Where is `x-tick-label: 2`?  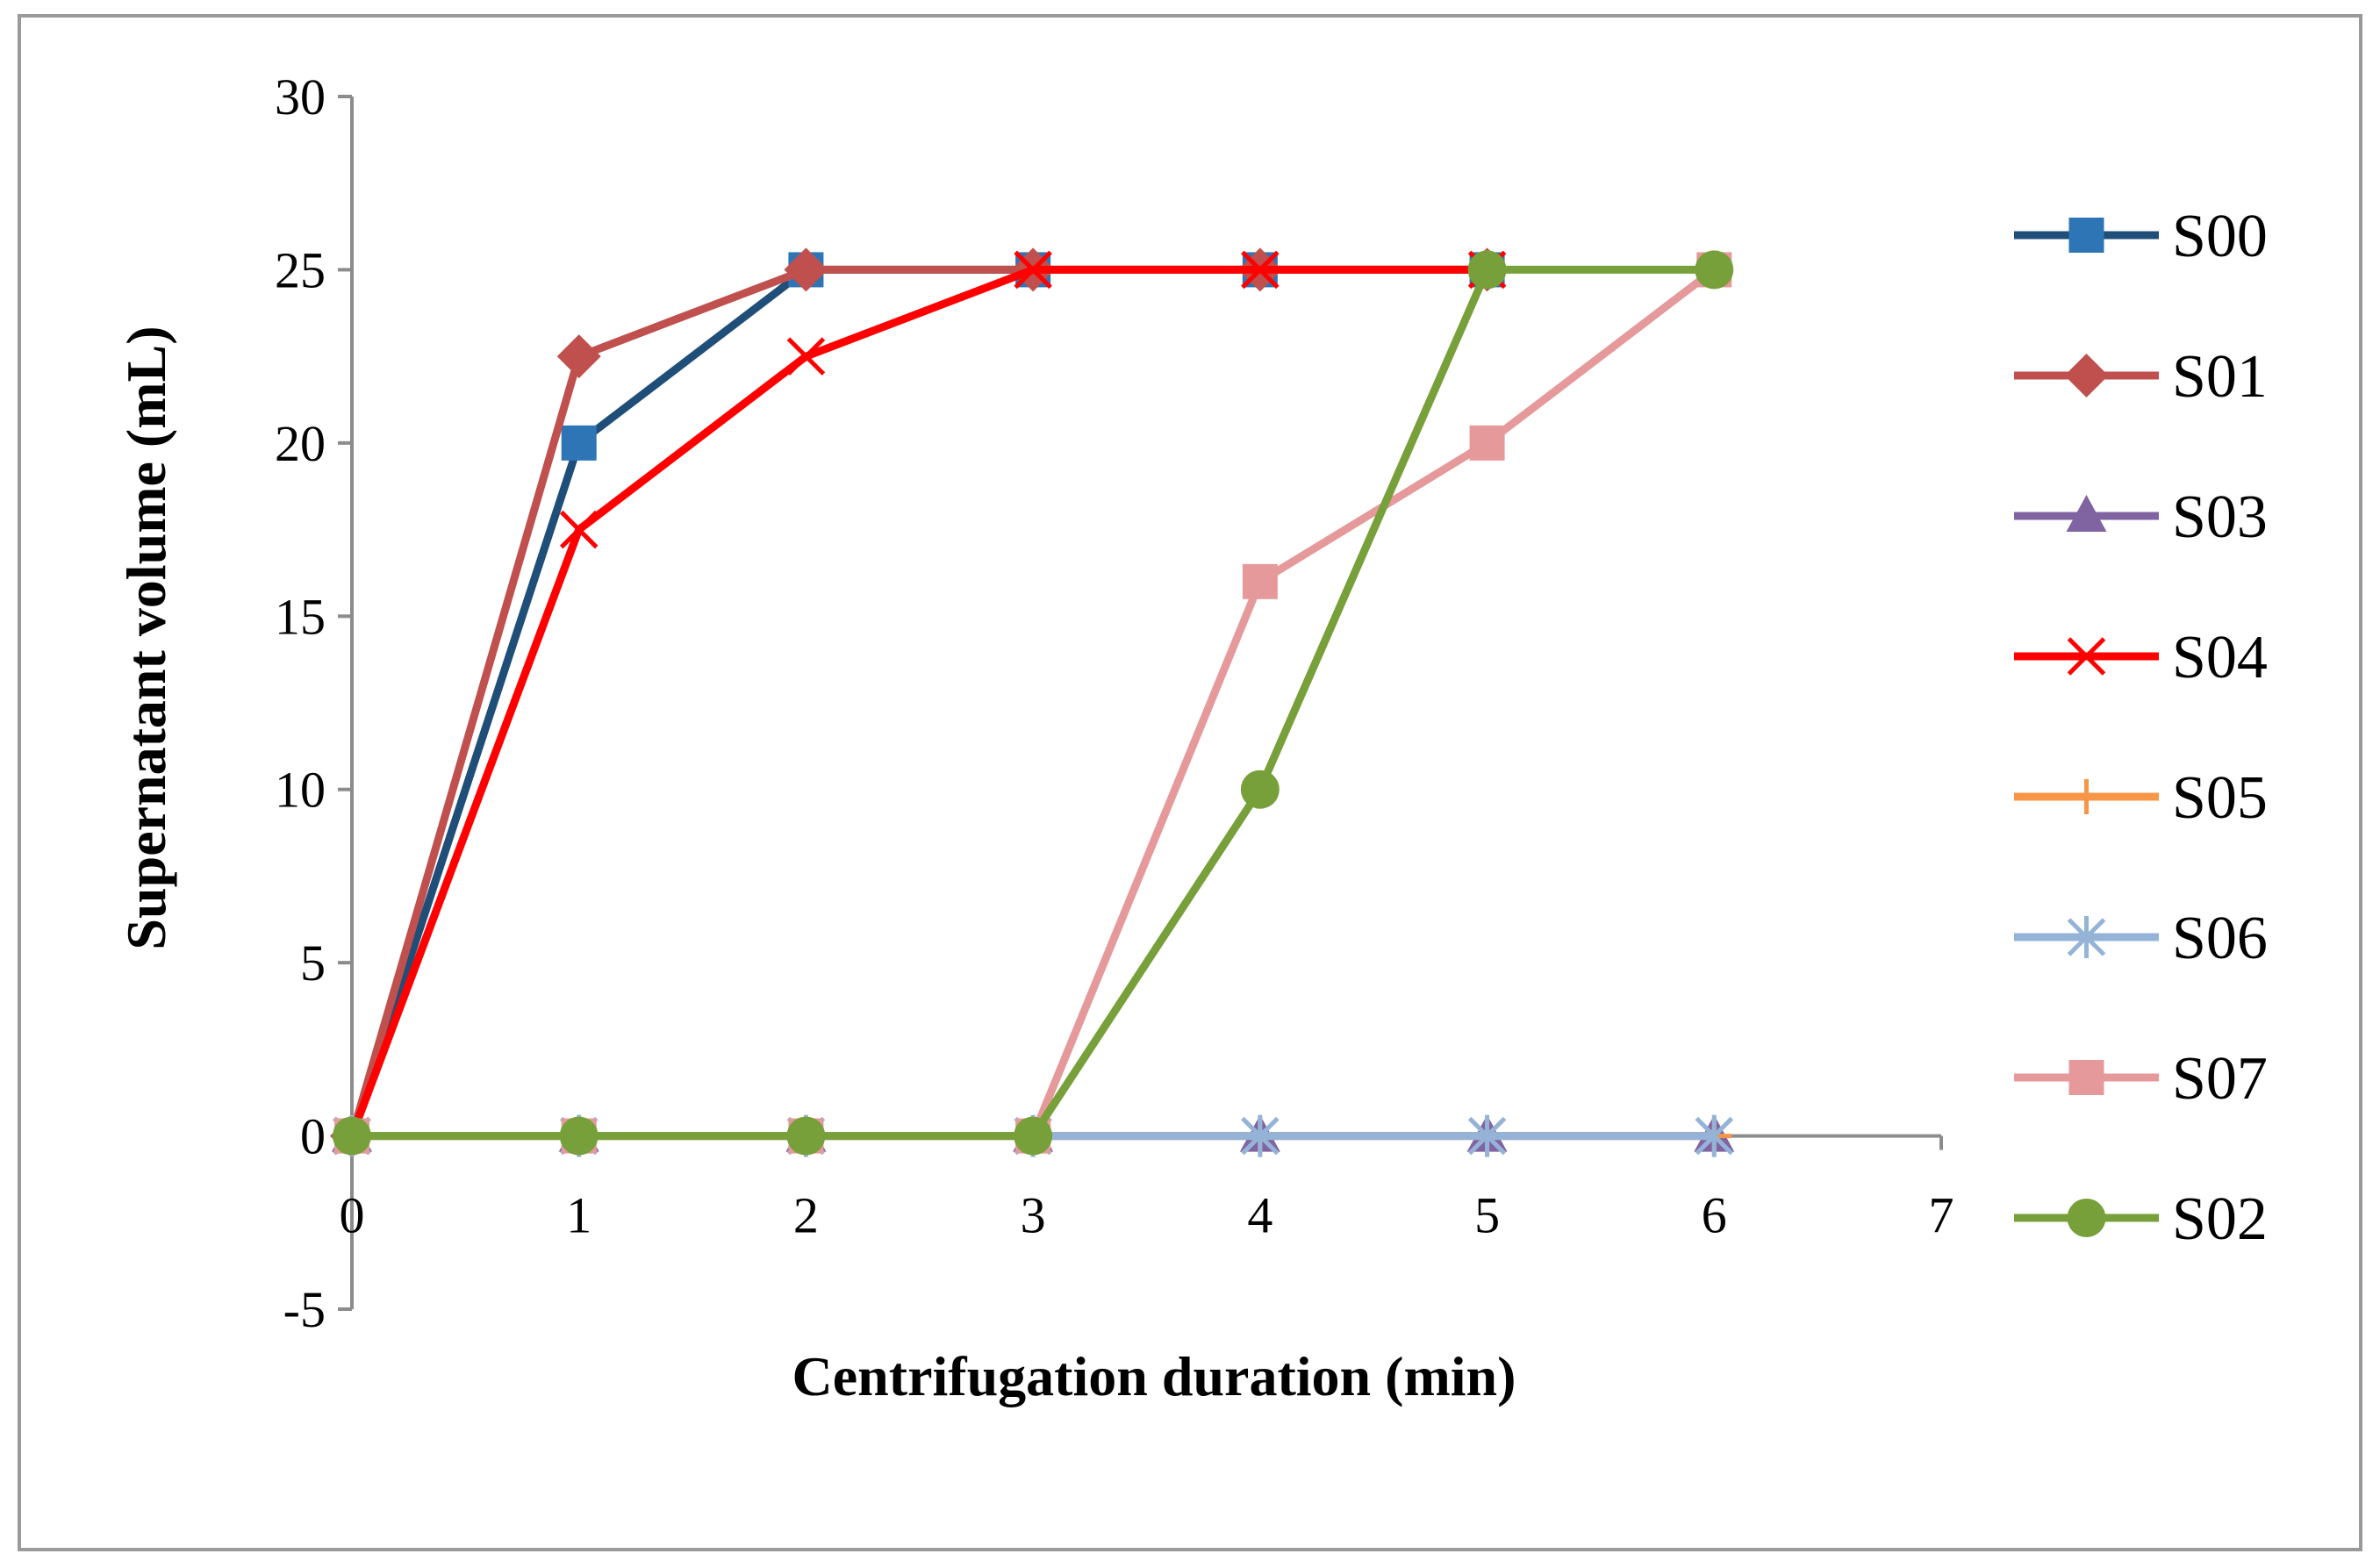
x-tick-label: 2 is located at coordinates (806, 1215).